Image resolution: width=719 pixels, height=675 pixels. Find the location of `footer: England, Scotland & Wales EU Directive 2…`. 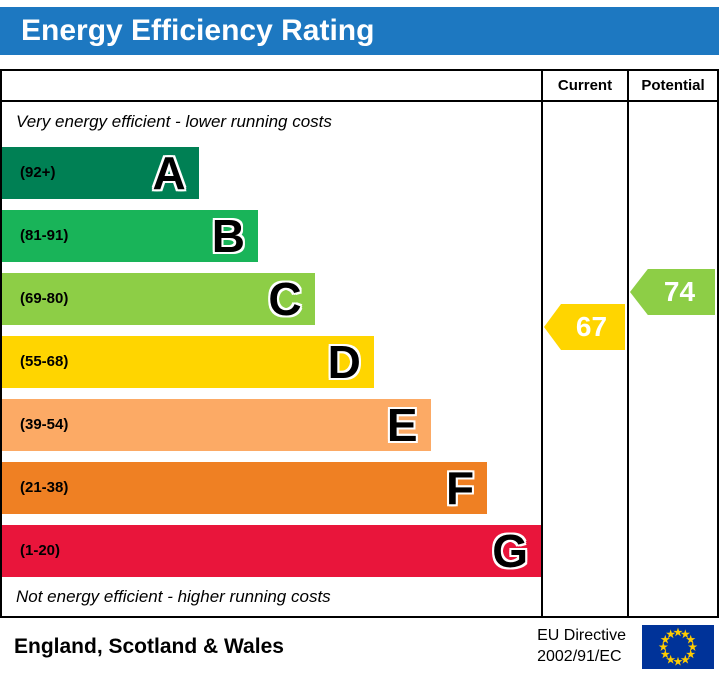

footer: England, Scotland & Wales EU Directive 2… is located at coordinates (359, 646).